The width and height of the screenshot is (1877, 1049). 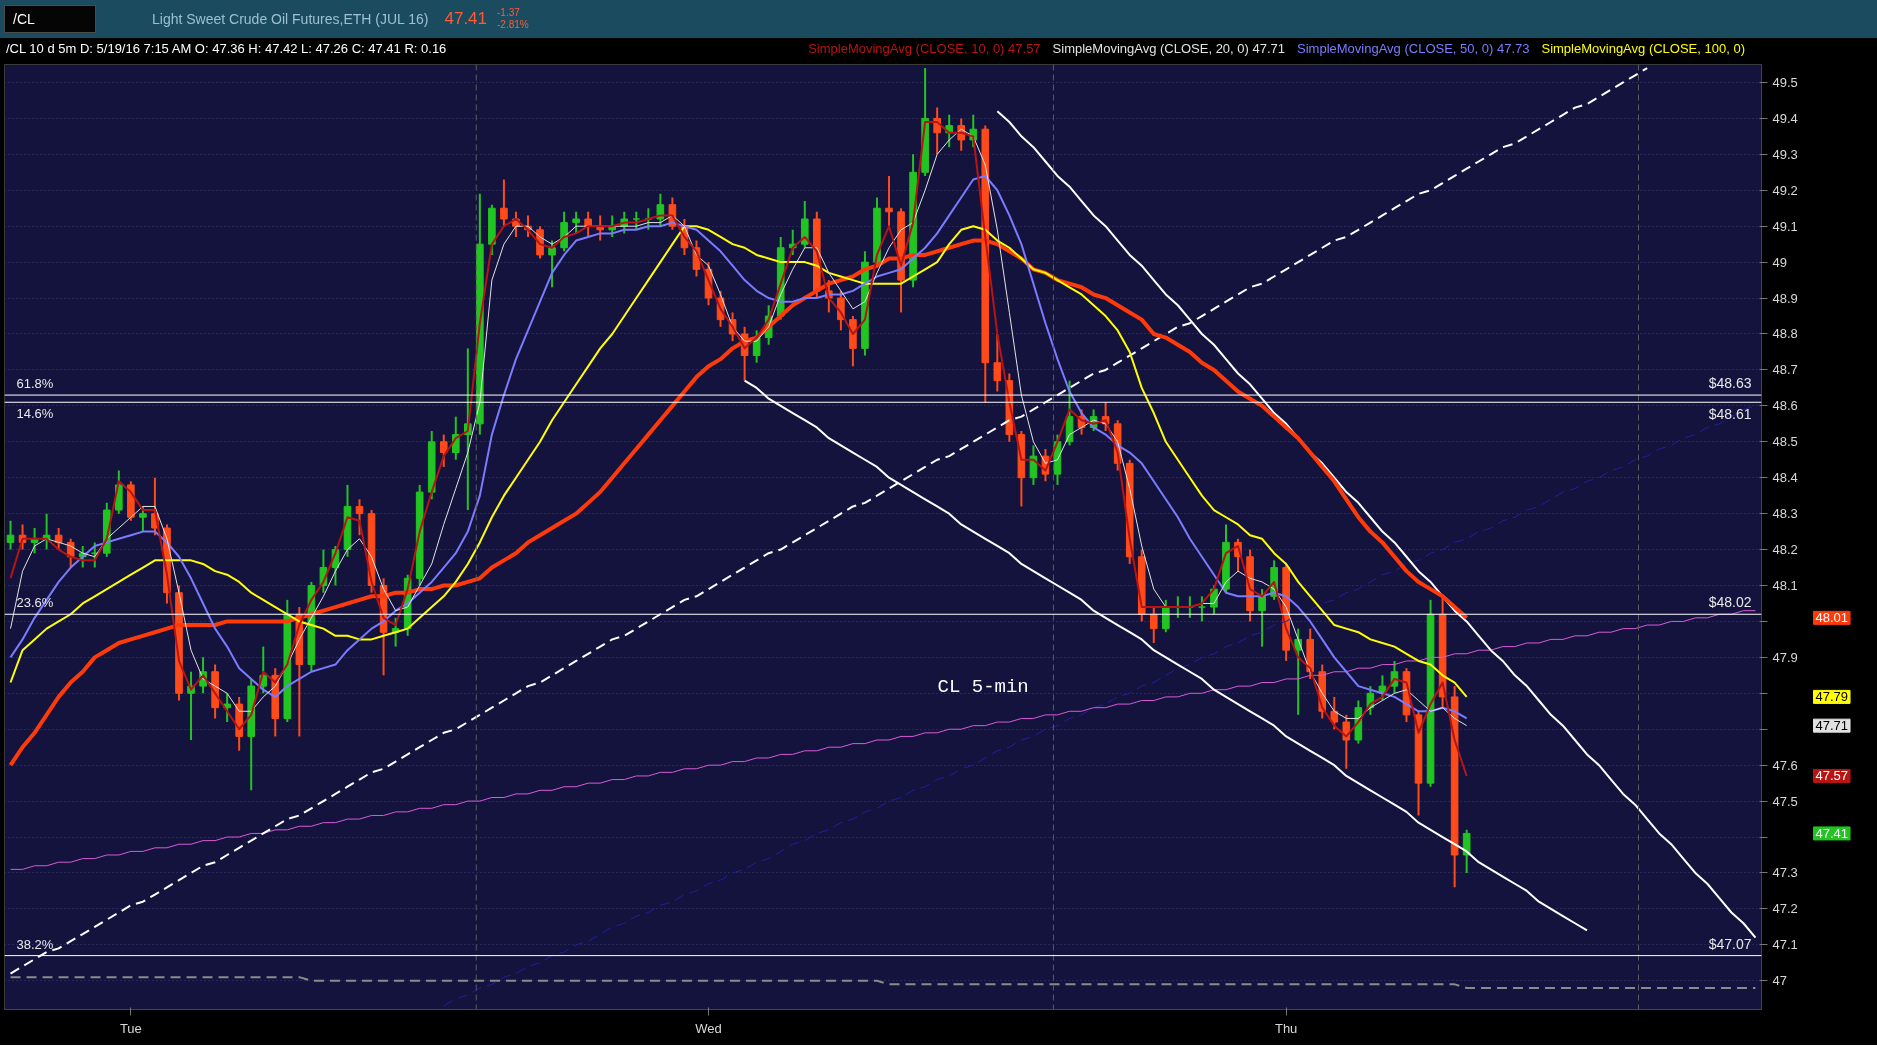 What do you see at coordinates (708, 1028) in the screenshot?
I see `x-tick-label: Wed` at bounding box center [708, 1028].